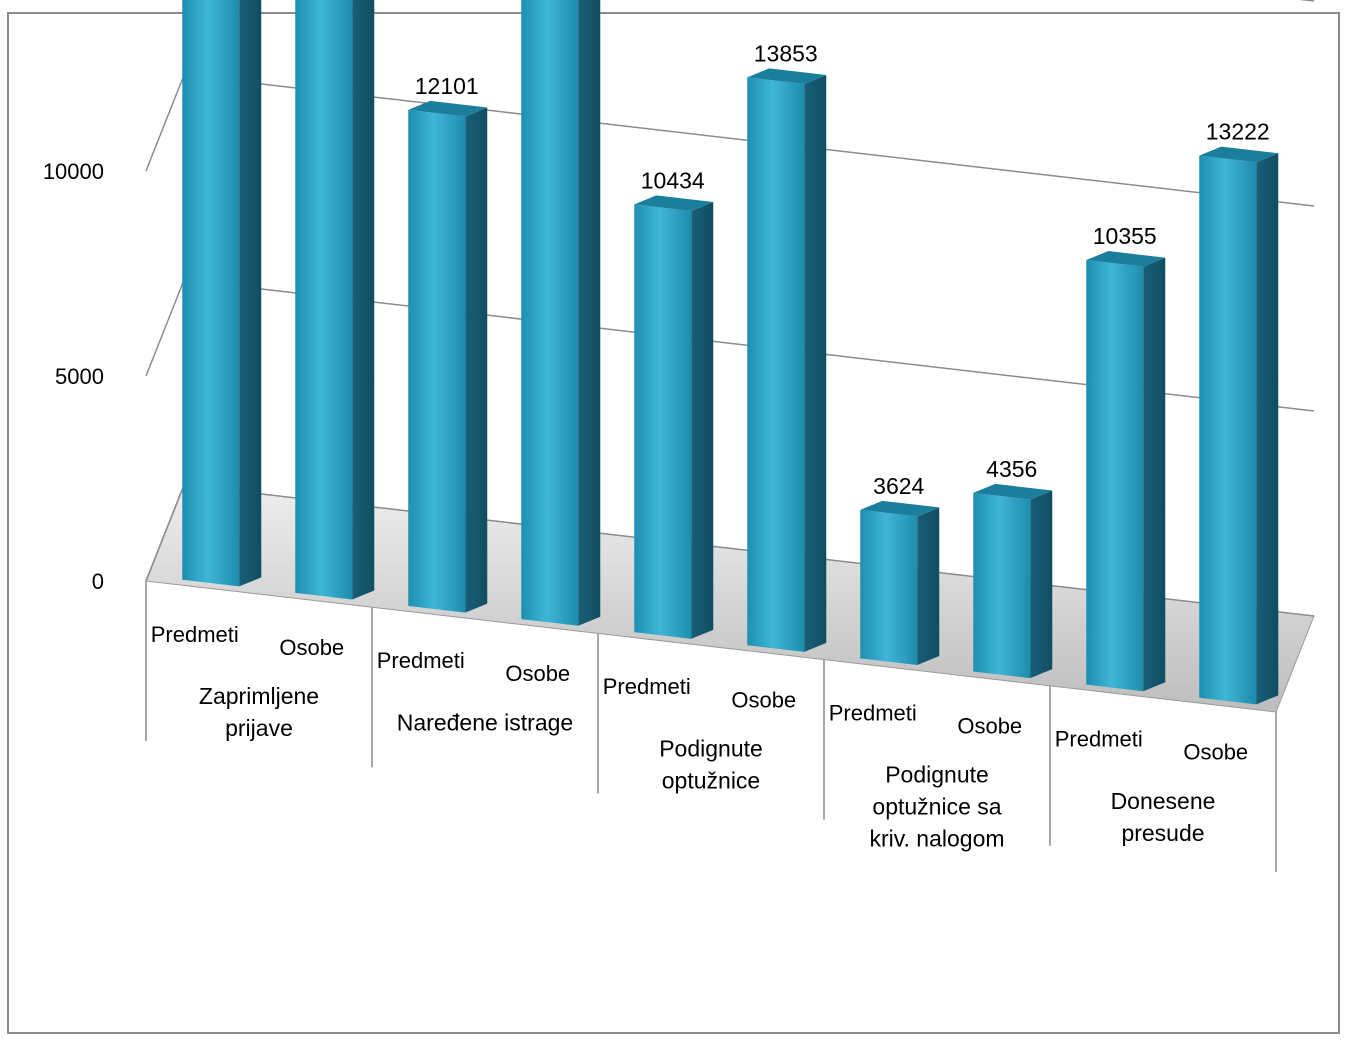 This screenshot has height=1042, width=1346. I want to click on group-label-line: Donesene, so click(1163, 801).